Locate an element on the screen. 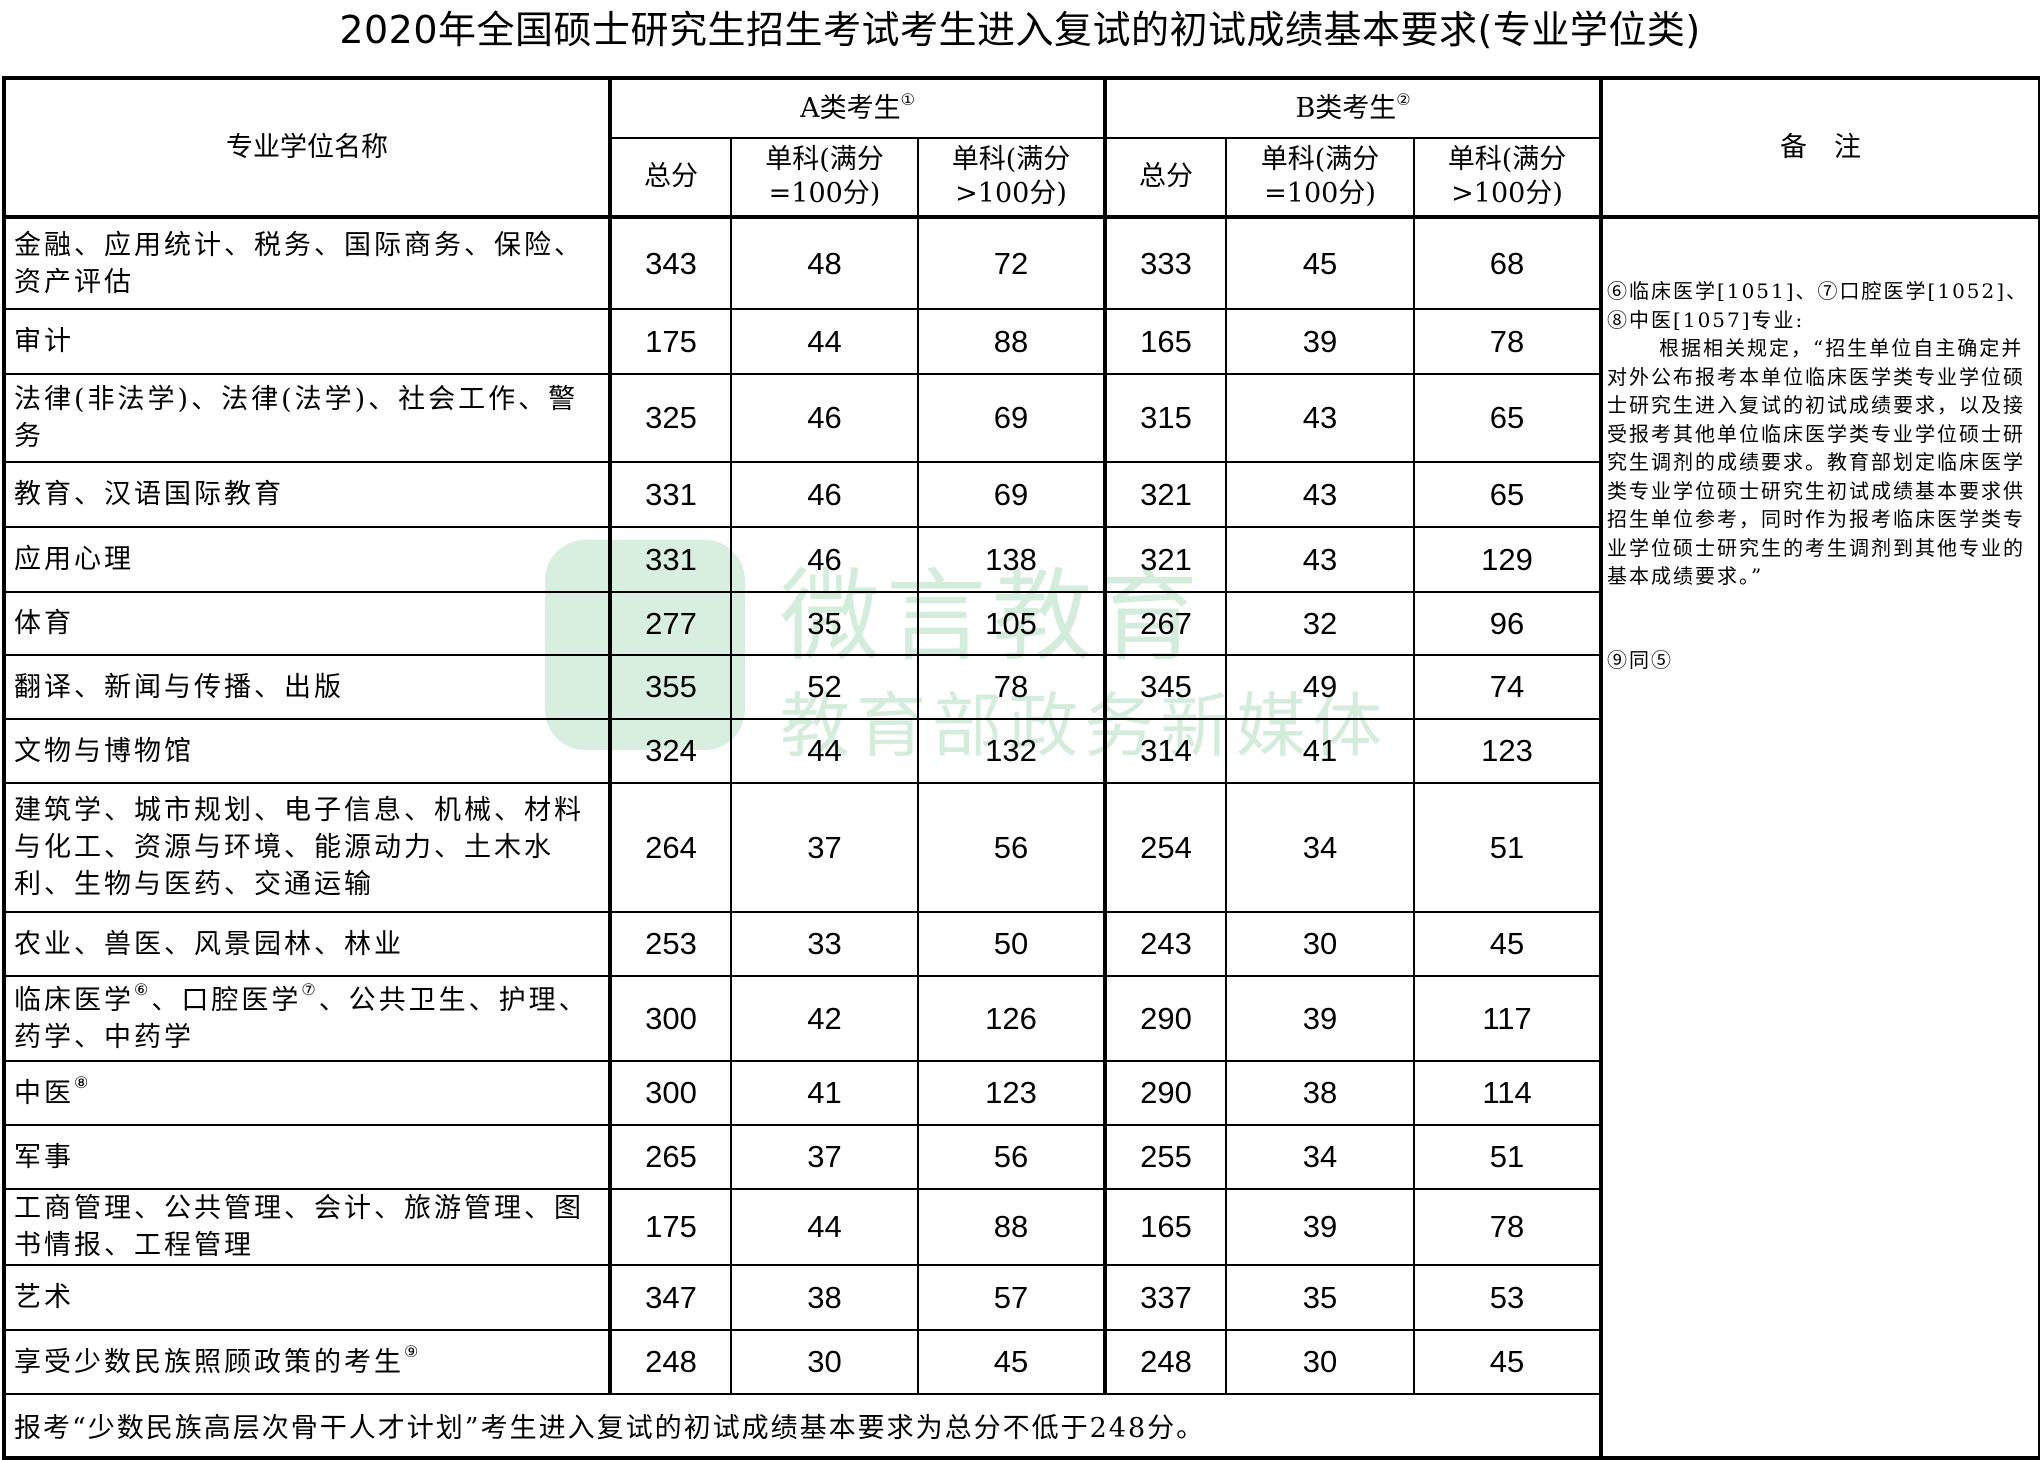 Image resolution: width=2040 pixels, height=1460 pixels. score-a-single-gt100: 126 is located at coordinates (1012, 1018).